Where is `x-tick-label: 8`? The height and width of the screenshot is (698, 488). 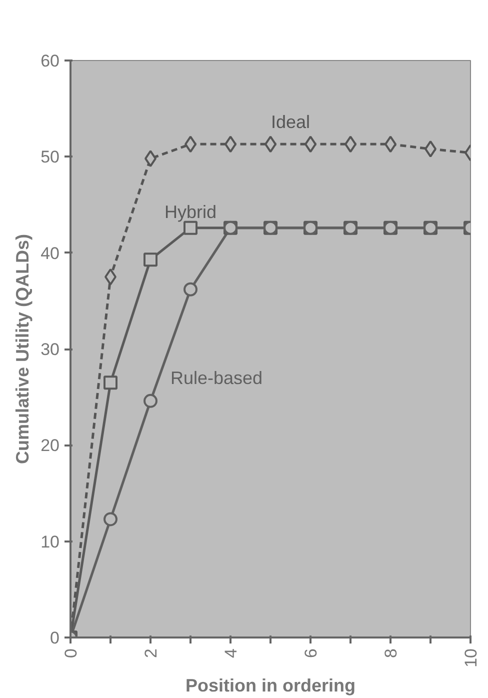 x-tick-label: 8 is located at coordinates (391, 653).